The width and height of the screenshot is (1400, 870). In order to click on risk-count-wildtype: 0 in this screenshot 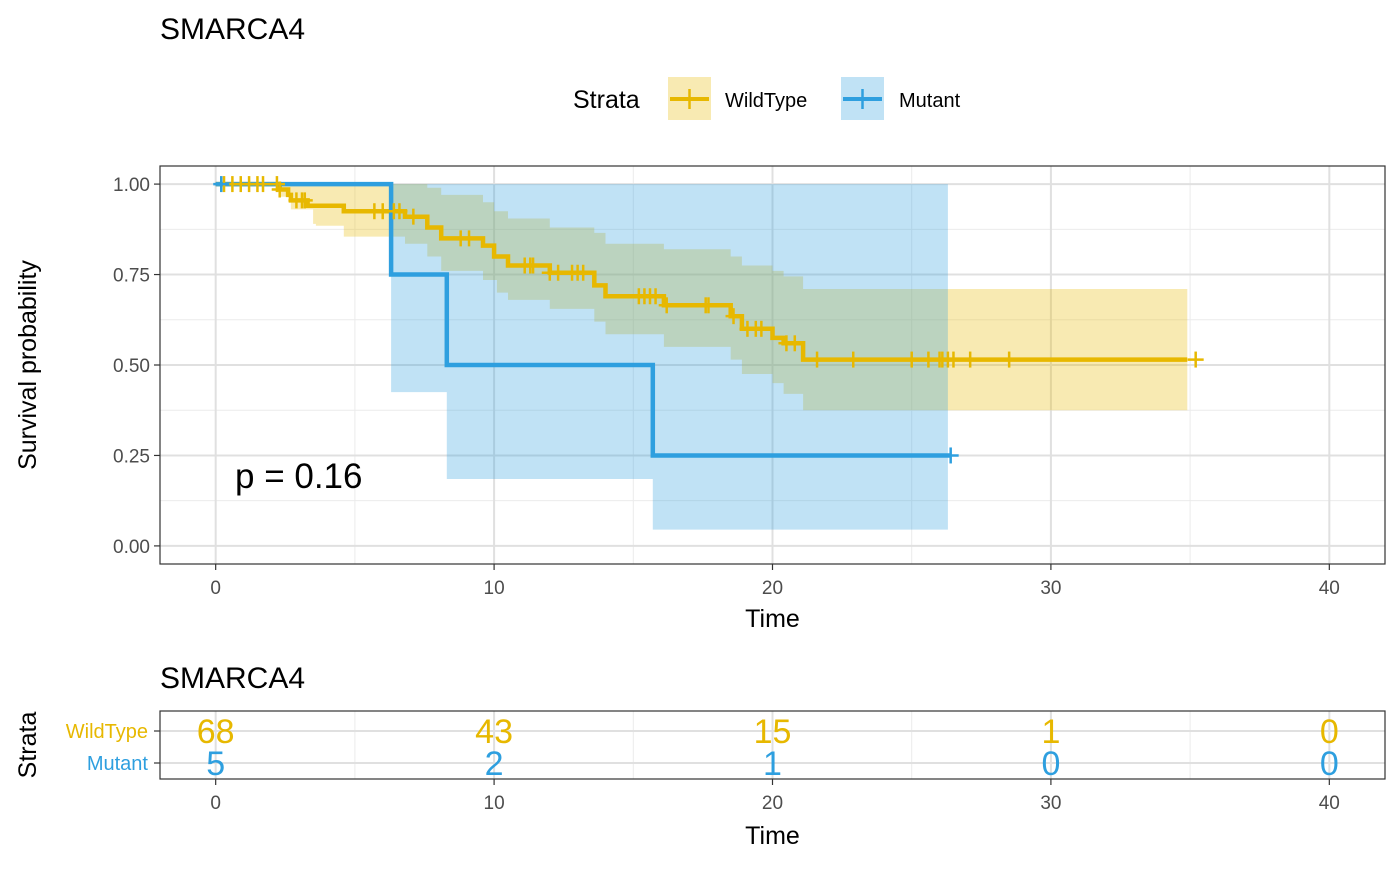, I will do `click(1329, 732)`.